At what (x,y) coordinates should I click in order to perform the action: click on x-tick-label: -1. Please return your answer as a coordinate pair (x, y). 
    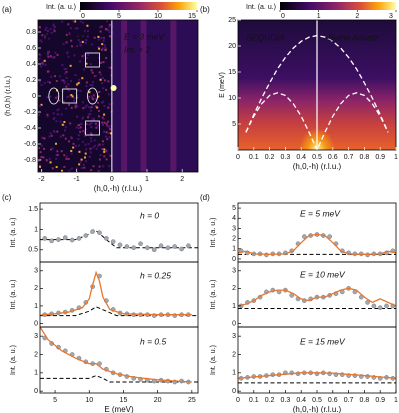
    Looking at the image, I should click on (77, 179).